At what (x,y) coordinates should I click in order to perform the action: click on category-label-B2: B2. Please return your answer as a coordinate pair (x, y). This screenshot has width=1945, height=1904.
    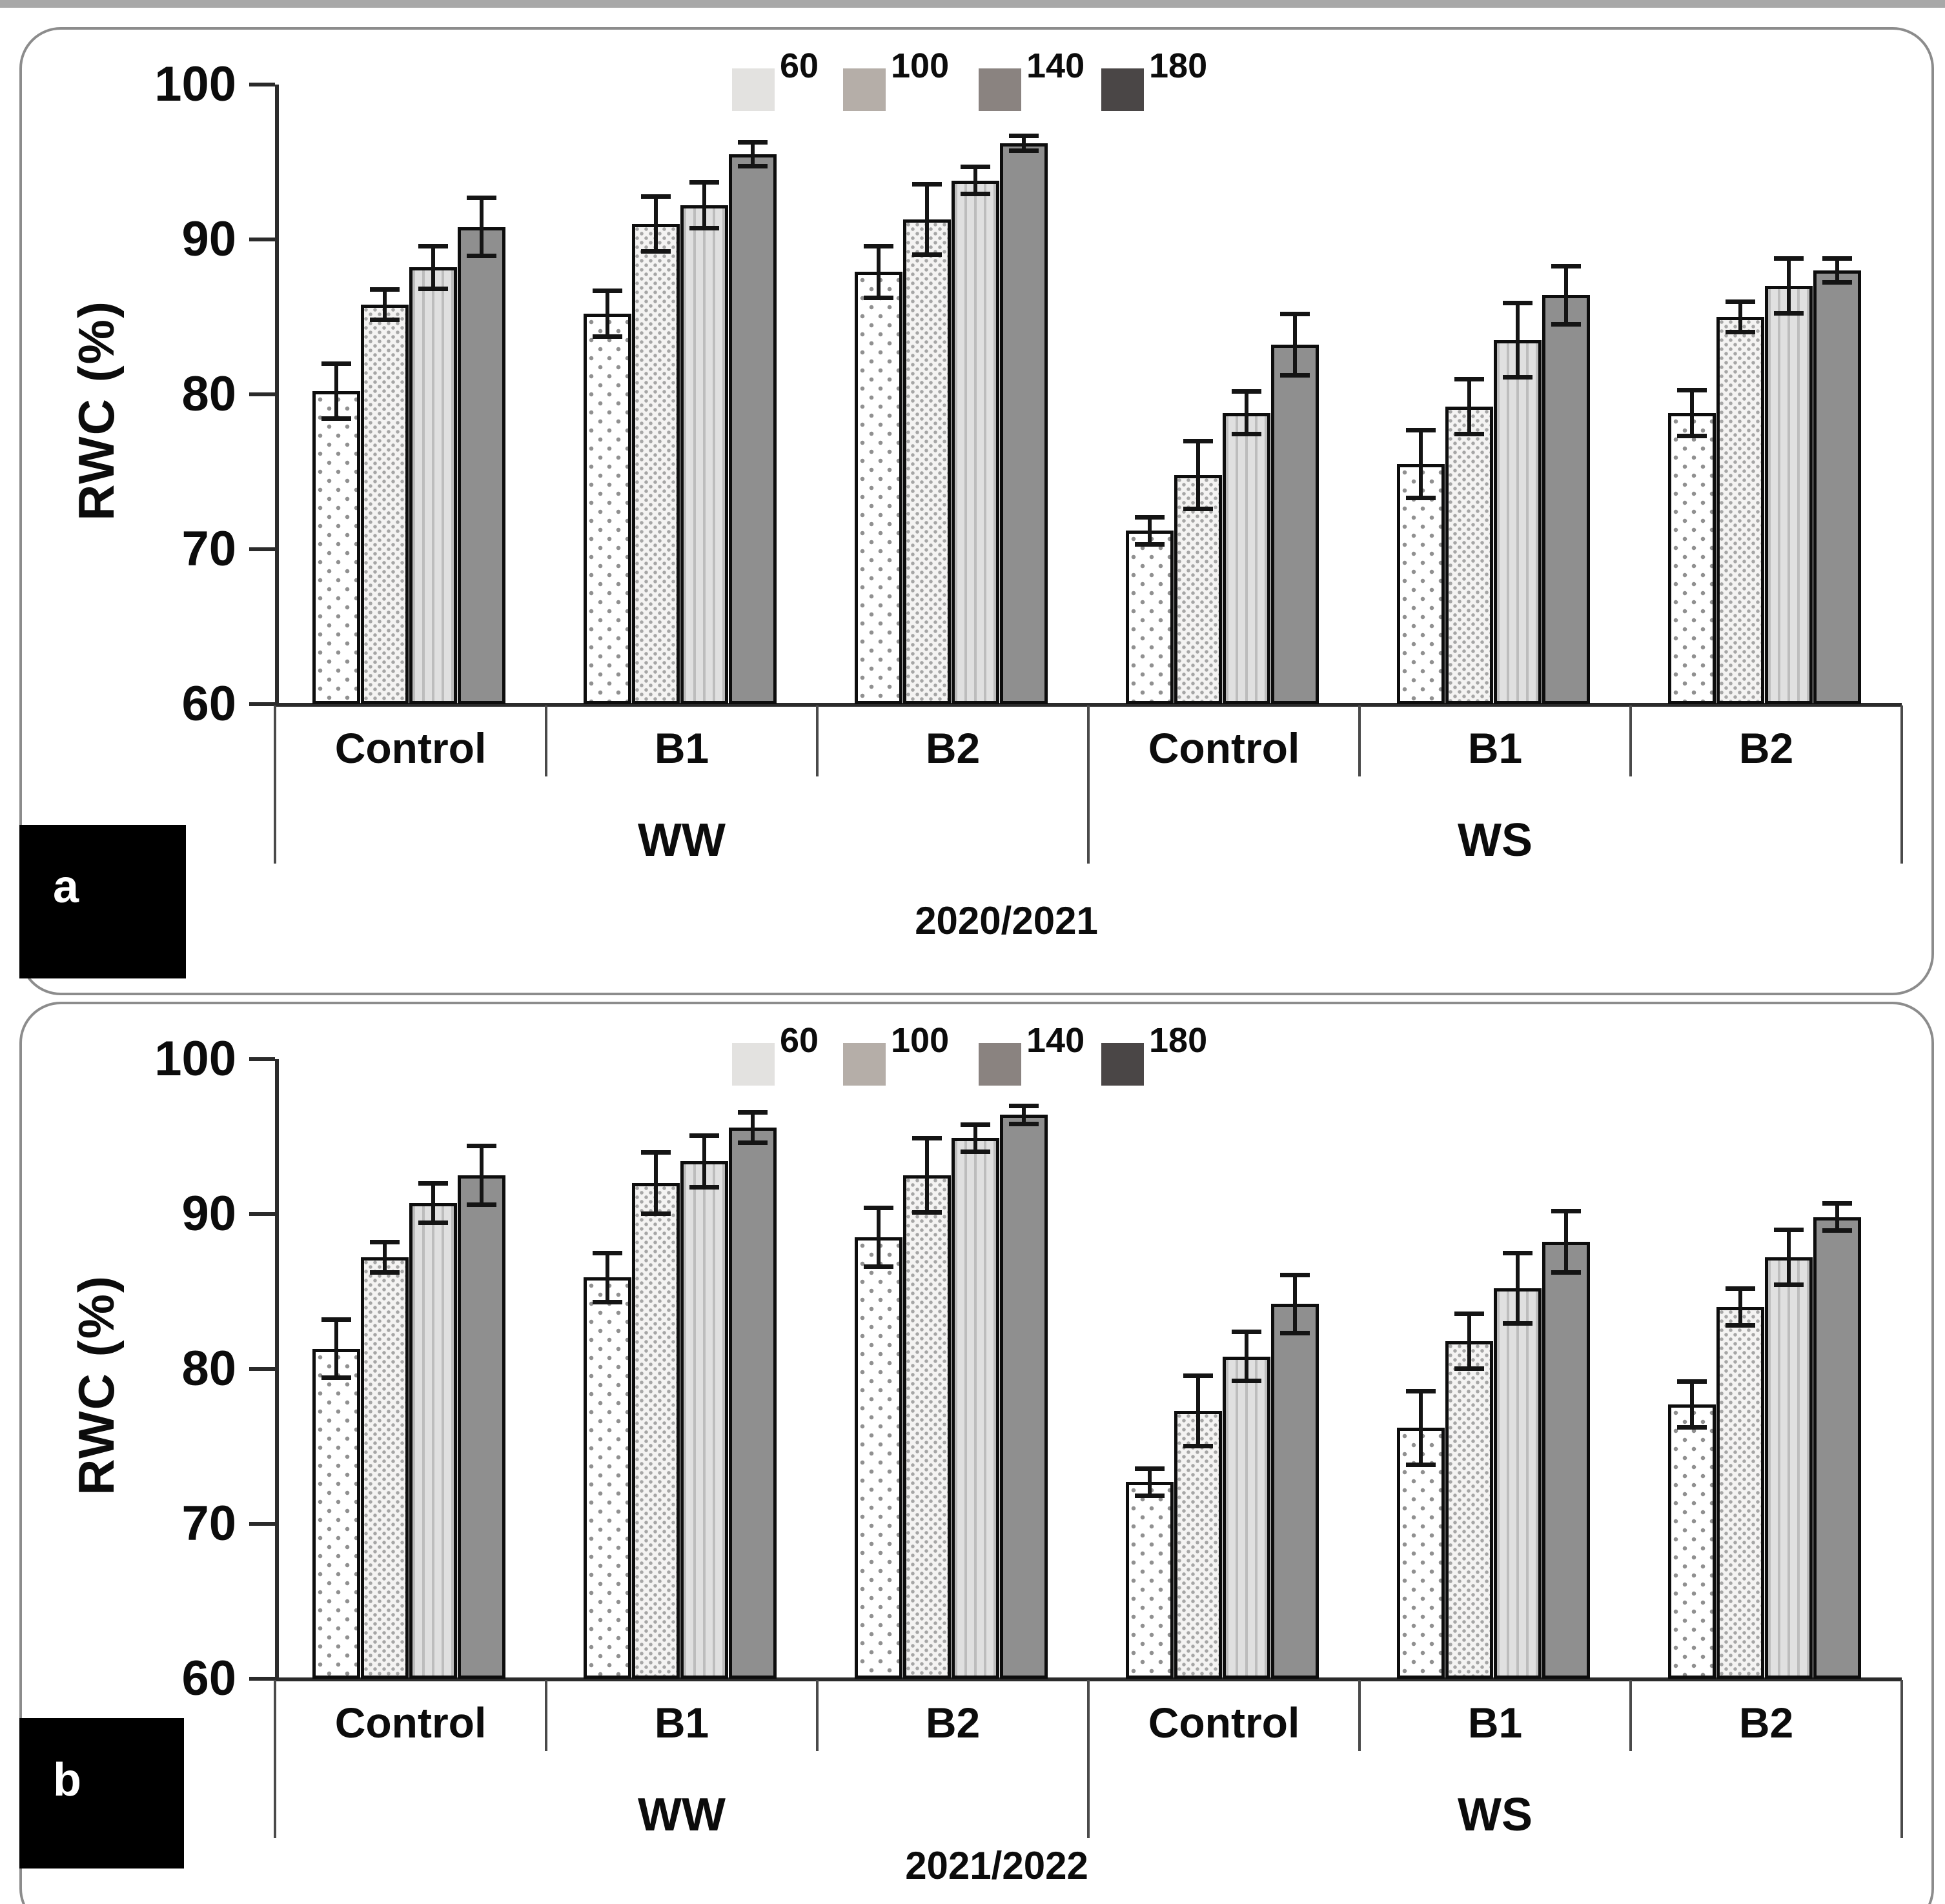
    Looking at the image, I should click on (953, 1723).